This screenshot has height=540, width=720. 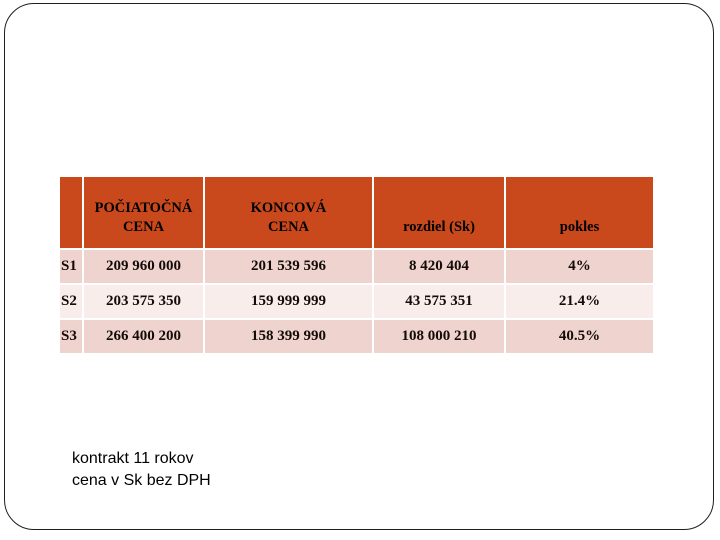 What do you see at coordinates (579, 266) in the screenshot?
I see `cell-decrease: 4%` at bounding box center [579, 266].